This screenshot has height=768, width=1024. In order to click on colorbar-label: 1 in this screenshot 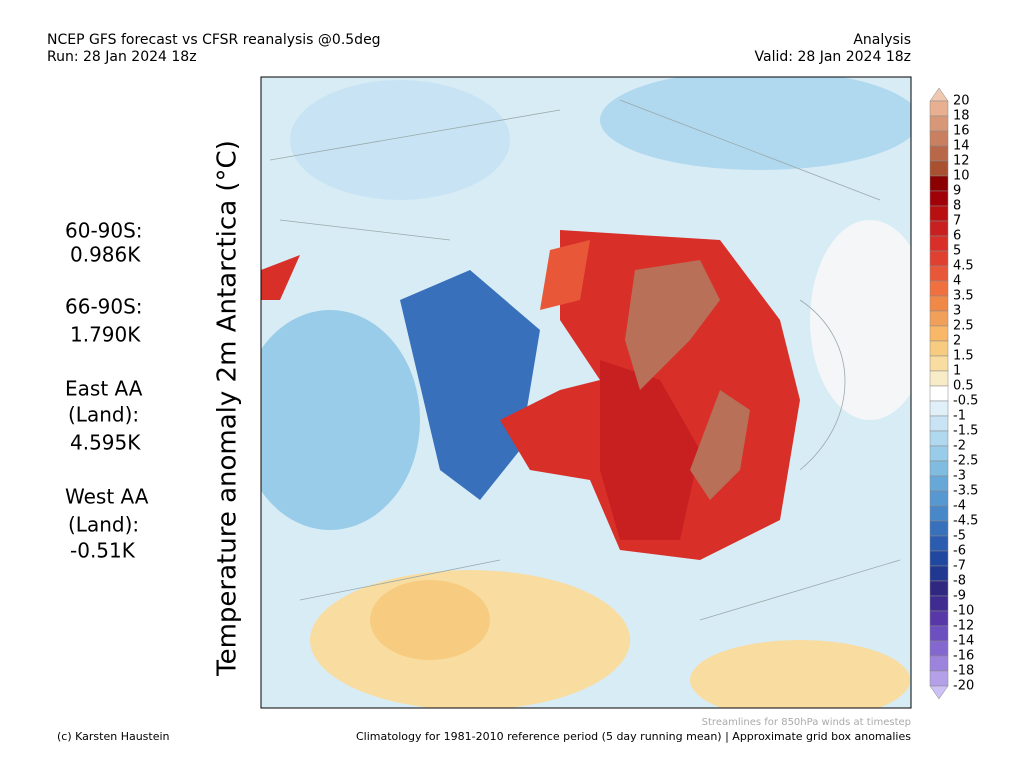, I will do `click(957, 371)`.